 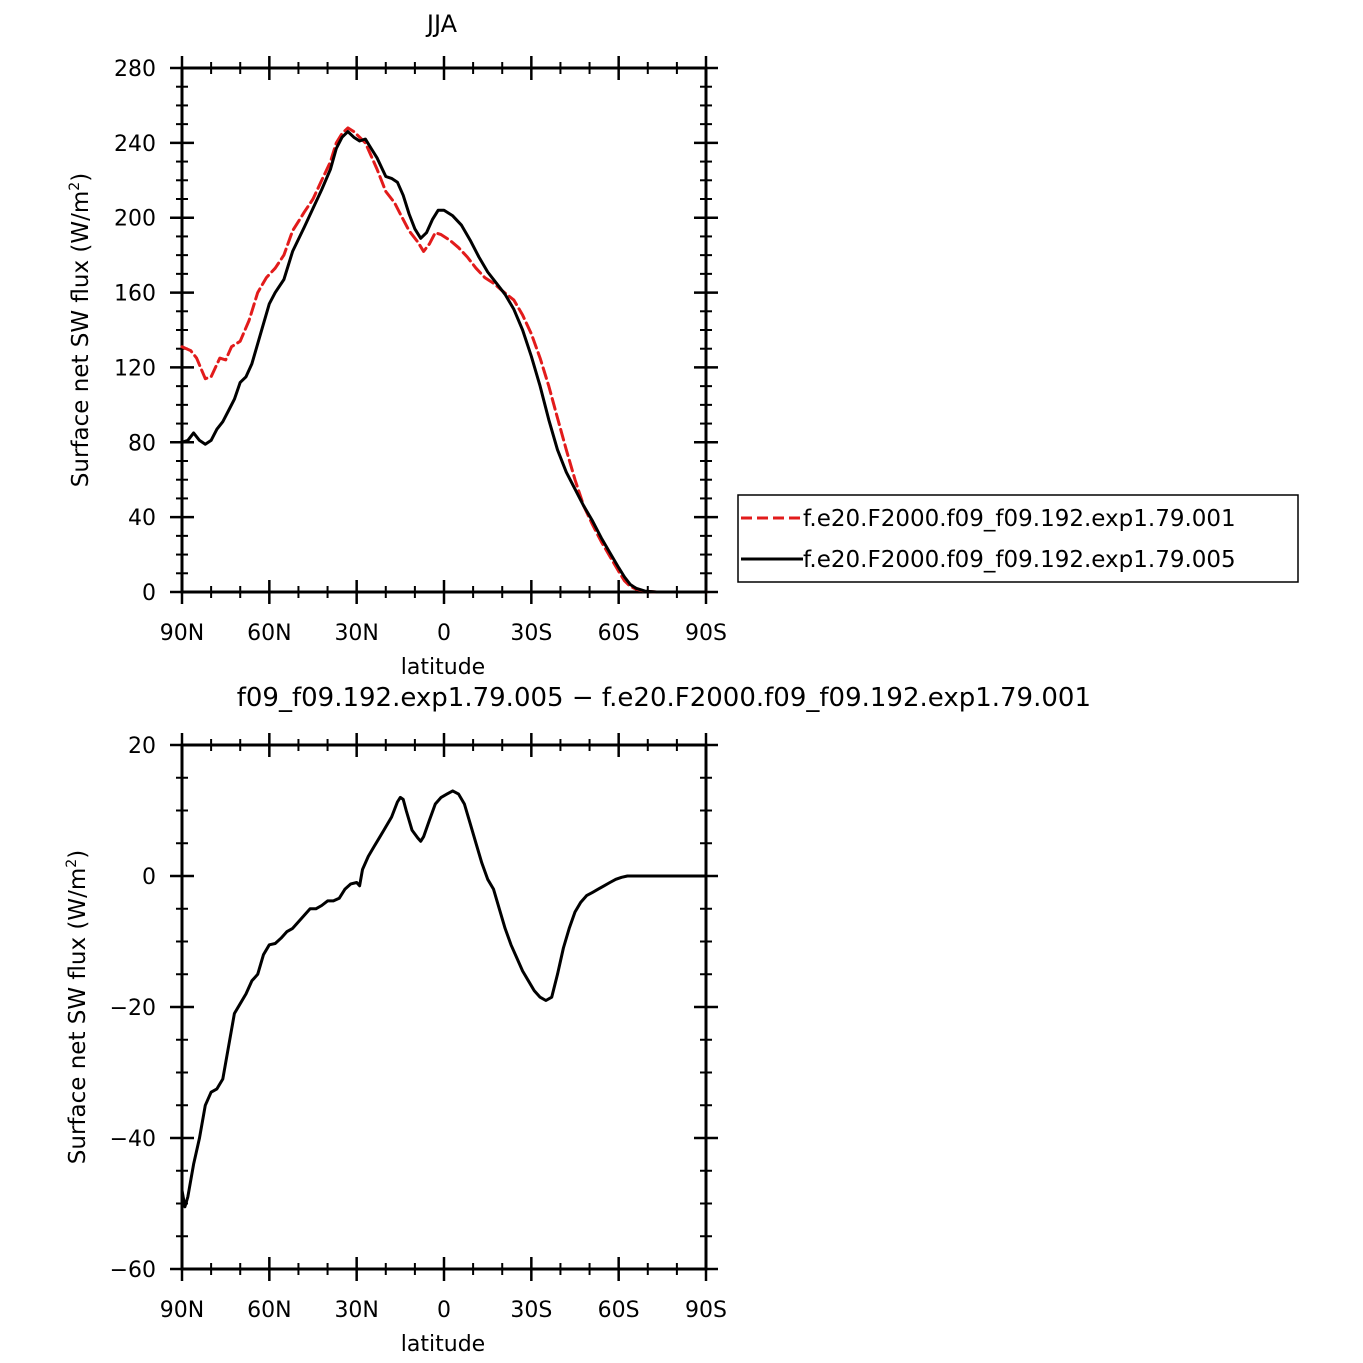 I want to click on bottom-ytick-label: −20, so click(x=133, y=1008).